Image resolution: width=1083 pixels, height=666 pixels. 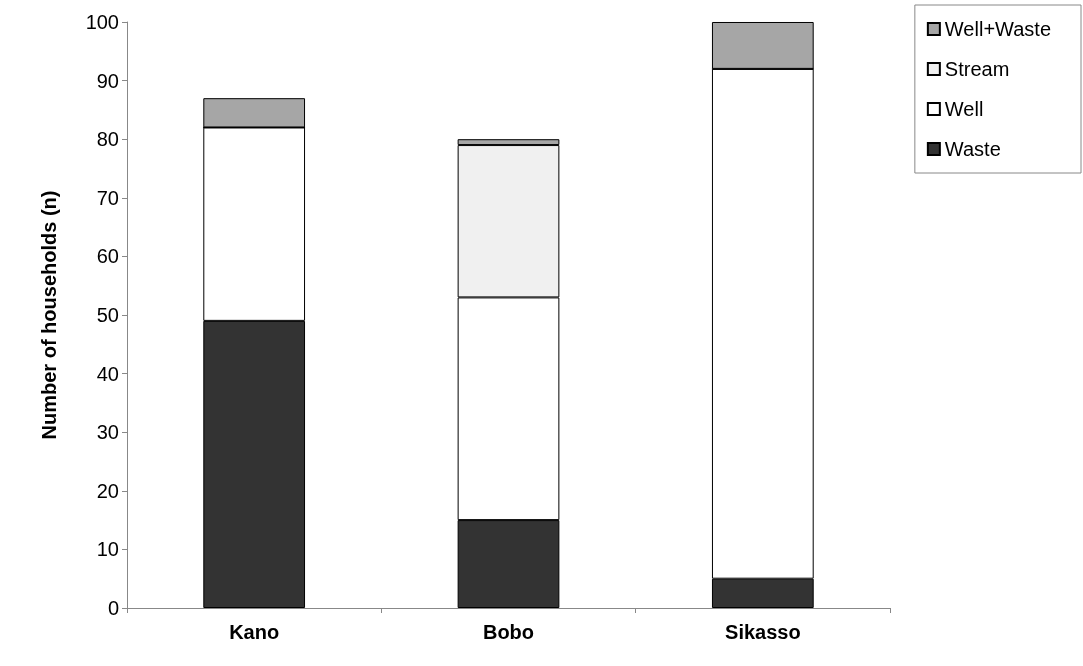 I want to click on y-tick-label: 50, so click(x=107, y=315).